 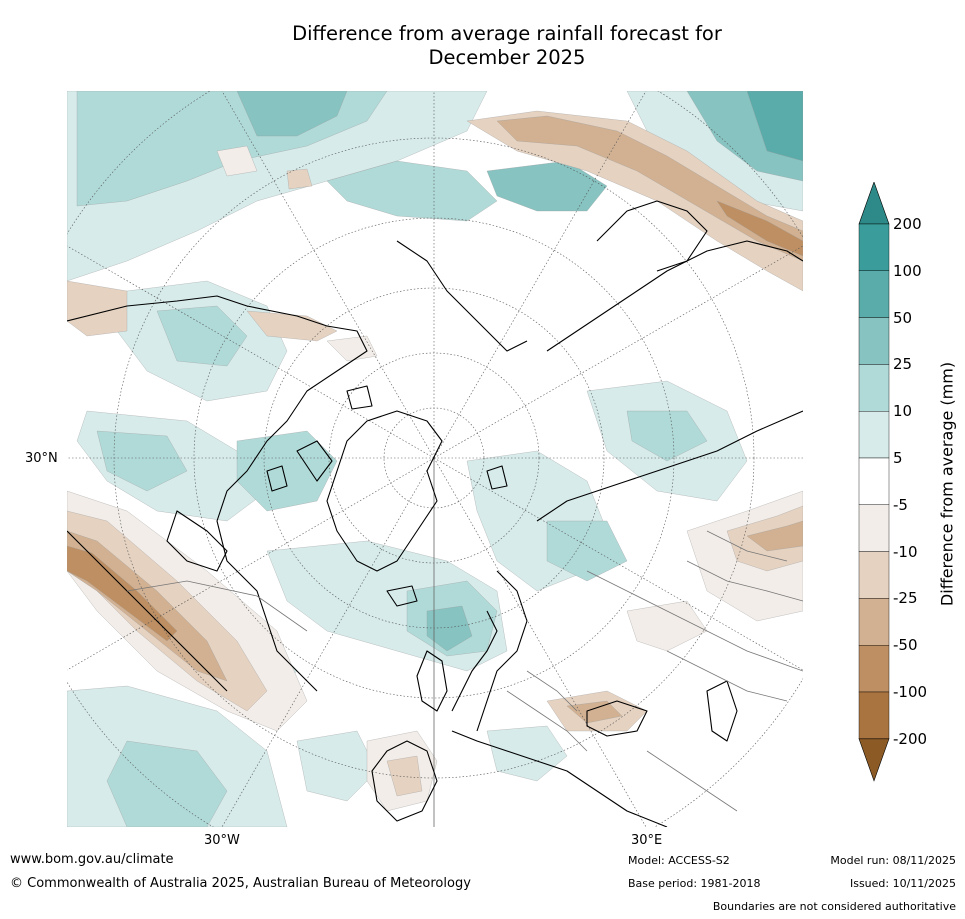 What do you see at coordinates (251, 564) in the screenshot?
I see `meridian-60w` at bounding box center [251, 564].